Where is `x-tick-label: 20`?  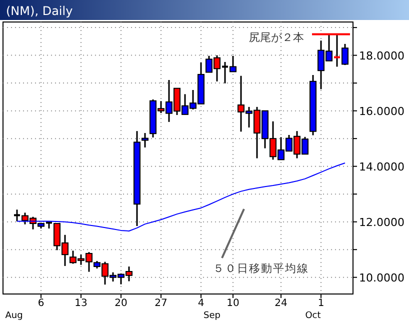 x-tick-label: 20 is located at coordinates (121, 303).